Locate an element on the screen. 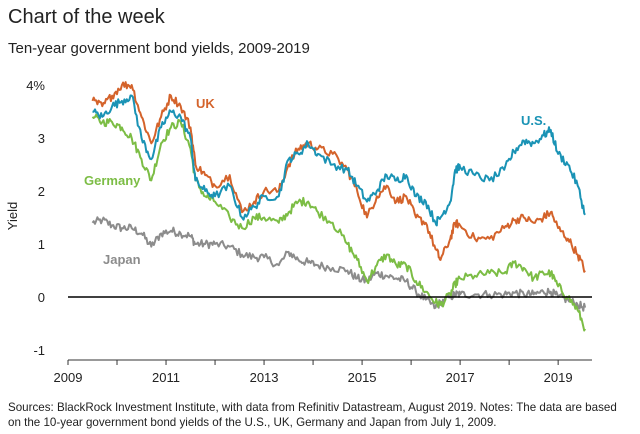 The height and width of the screenshot is (434, 640). series-label-us: U.S. is located at coordinates (533, 120).